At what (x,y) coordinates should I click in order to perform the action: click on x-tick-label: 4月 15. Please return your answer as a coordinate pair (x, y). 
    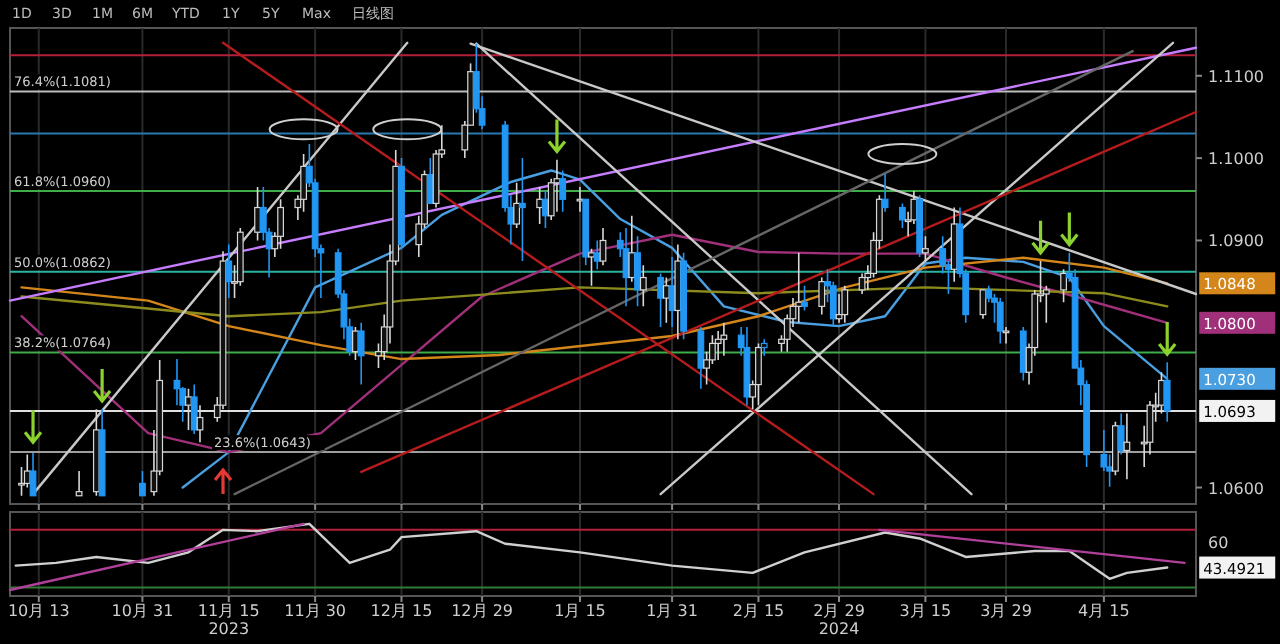
    Looking at the image, I should click on (1104, 611).